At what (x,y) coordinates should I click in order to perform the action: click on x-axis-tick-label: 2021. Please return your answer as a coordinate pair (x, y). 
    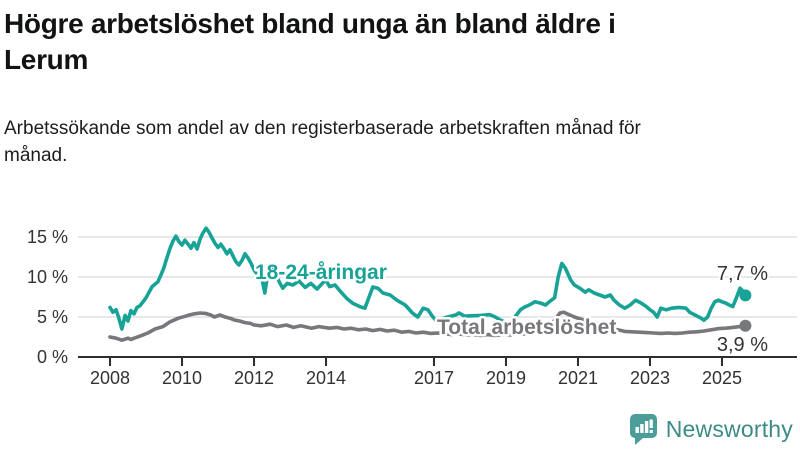
    Looking at the image, I should click on (578, 378).